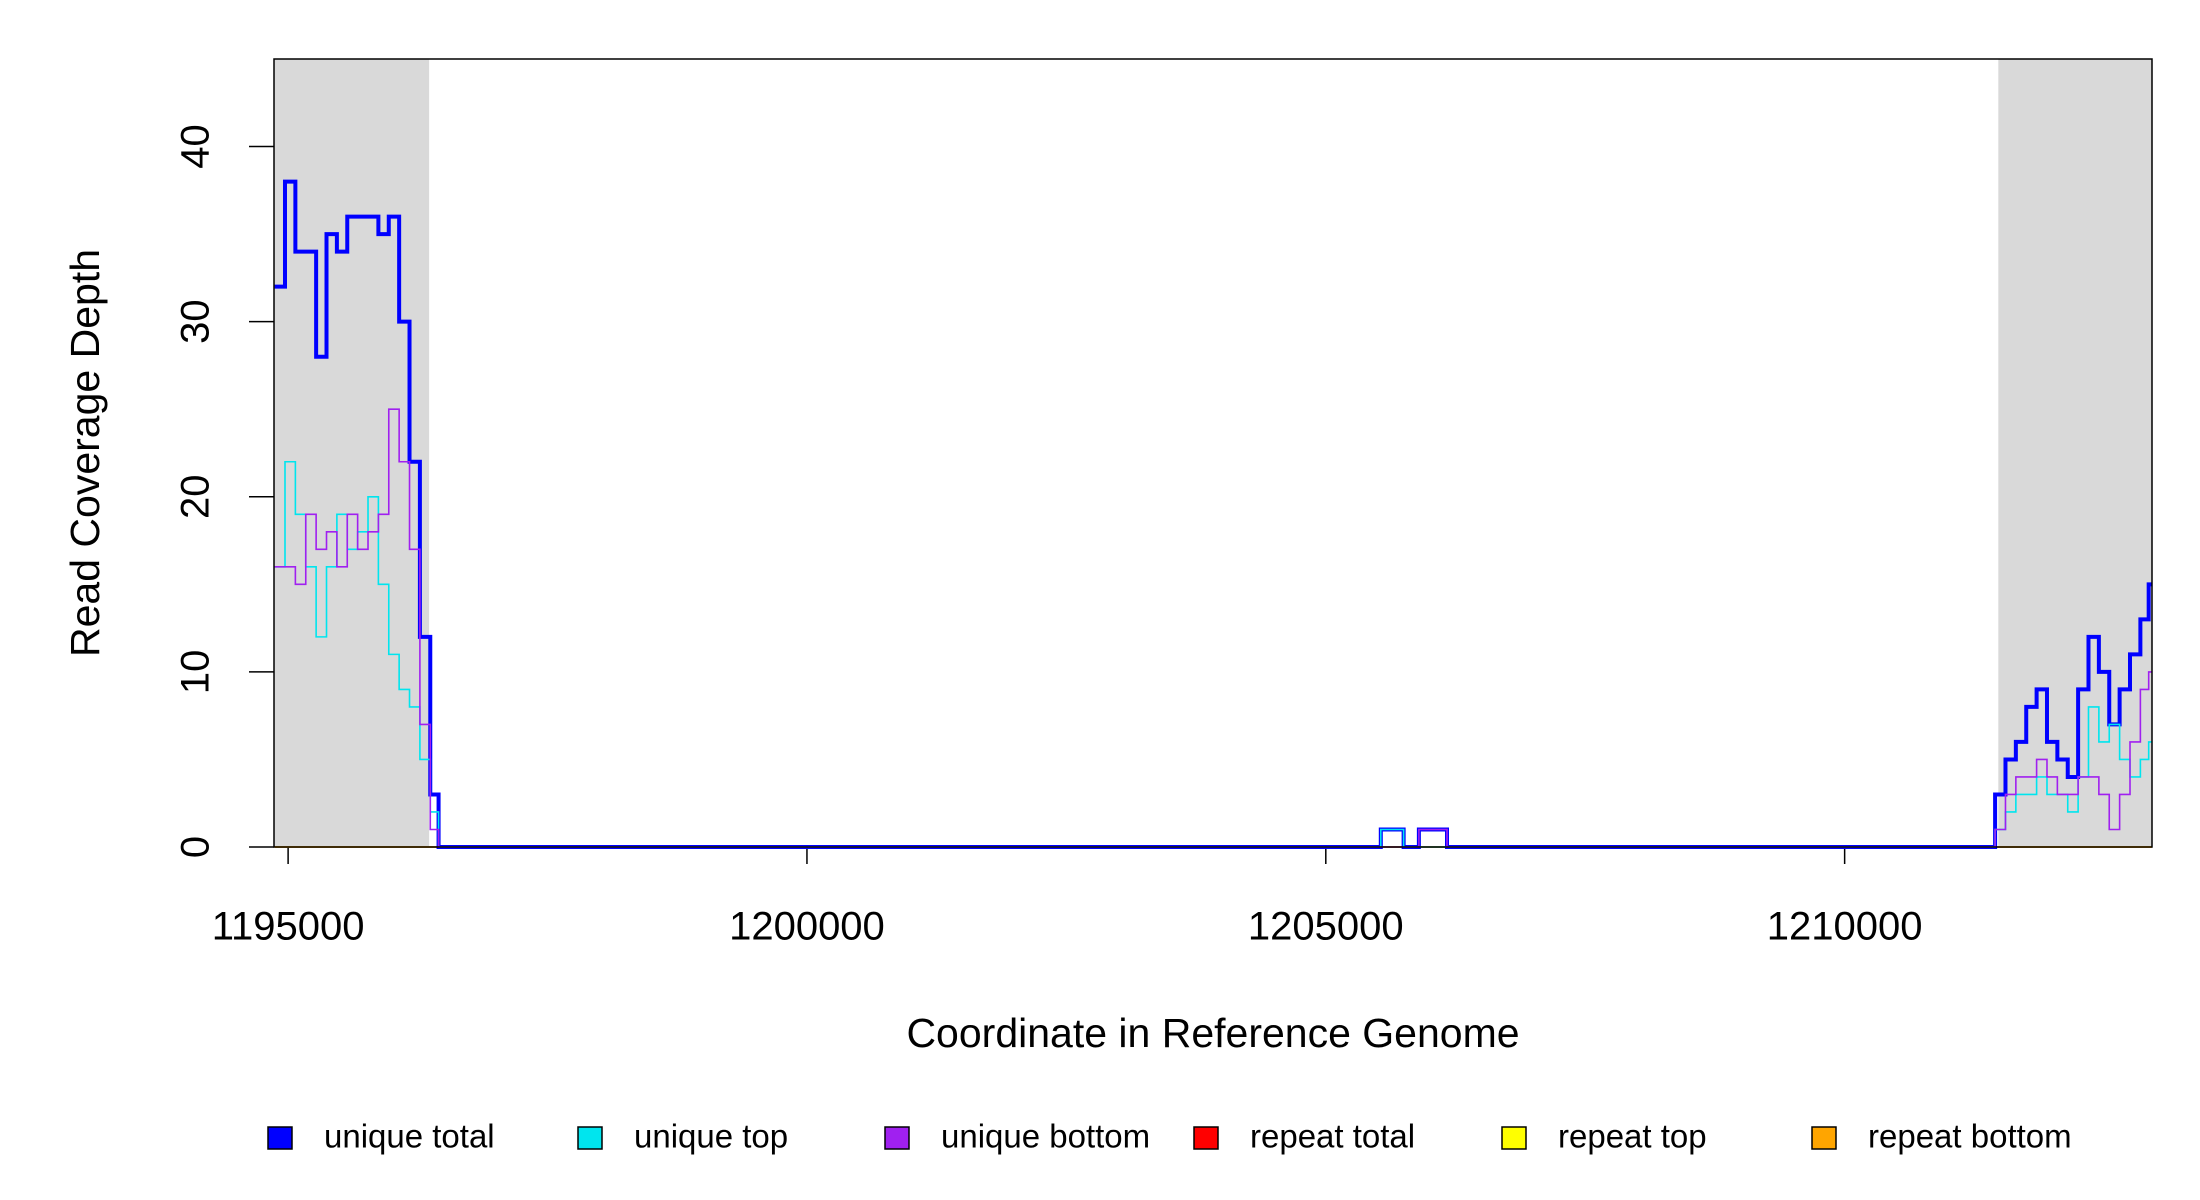  Describe the element at coordinates (1845, 927) in the screenshot. I see `x-tick-label: 1210000` at that location.